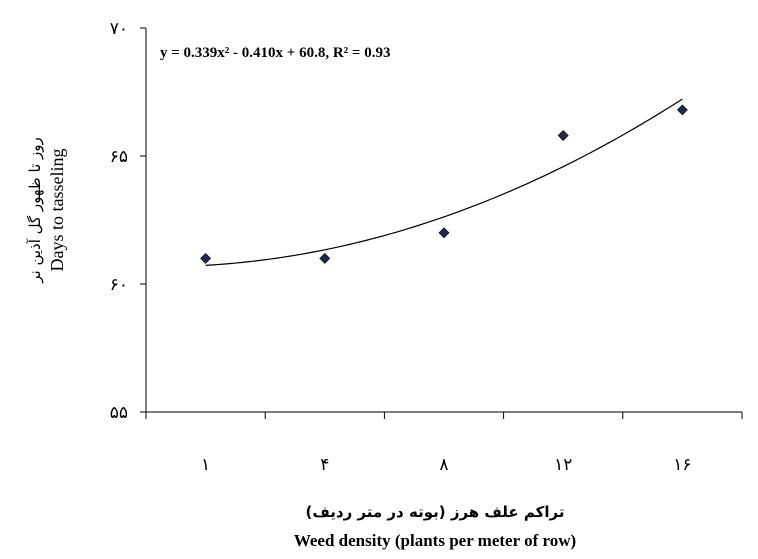  Describe the element at coordinates (119, 221) in the screenshot. I see `y-tick-labels: ۵۵ ۶۰ ۶۵ ۷۰` at that location.